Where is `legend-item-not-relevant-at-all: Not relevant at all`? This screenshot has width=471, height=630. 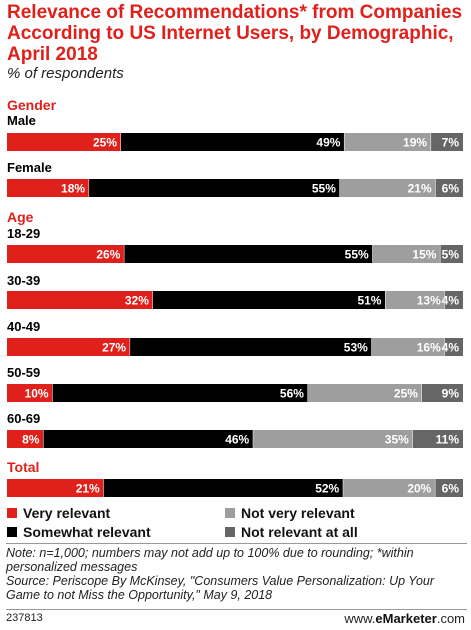
legend-item-not-relevant-at-all: Not relevant at all is located at coordinates (291, 532).